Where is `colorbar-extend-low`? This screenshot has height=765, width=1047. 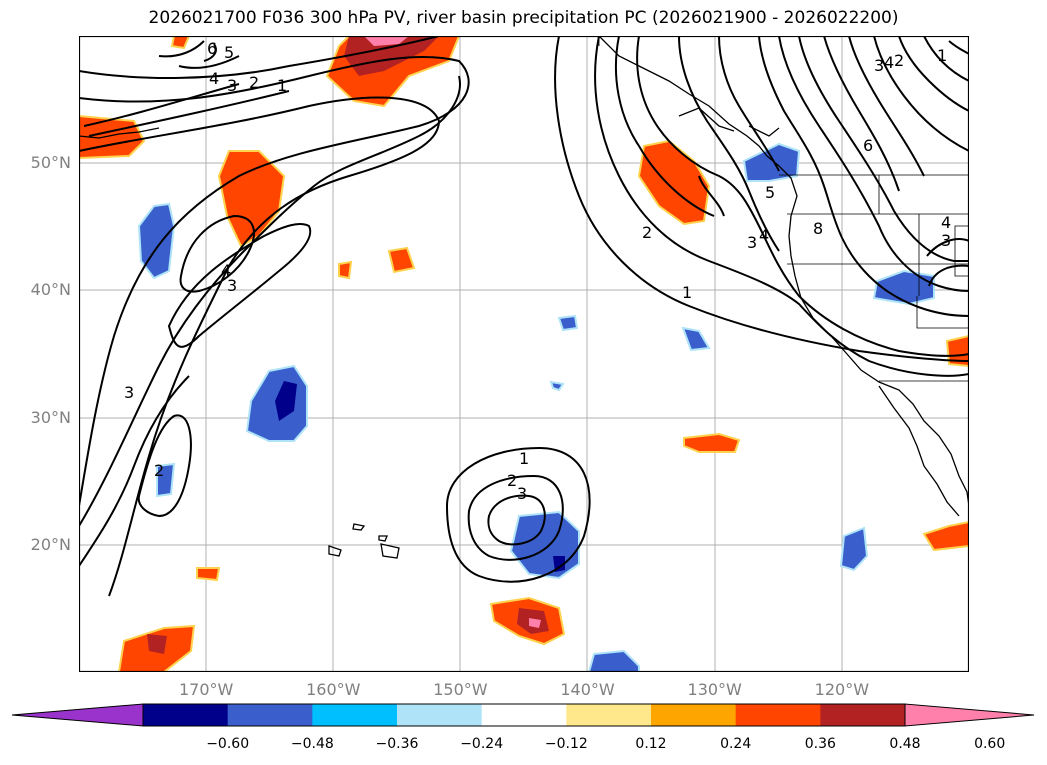 colorbar-extend-low is located at coordinates (77, 715).